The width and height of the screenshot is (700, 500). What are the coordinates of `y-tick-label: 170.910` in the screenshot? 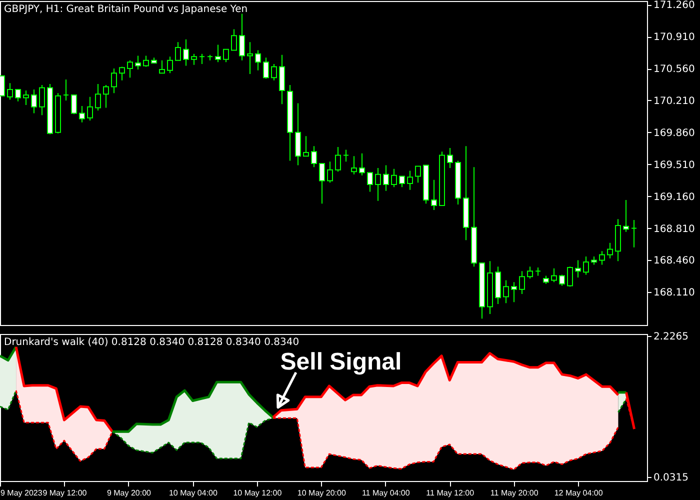 It's located at (674, 38).